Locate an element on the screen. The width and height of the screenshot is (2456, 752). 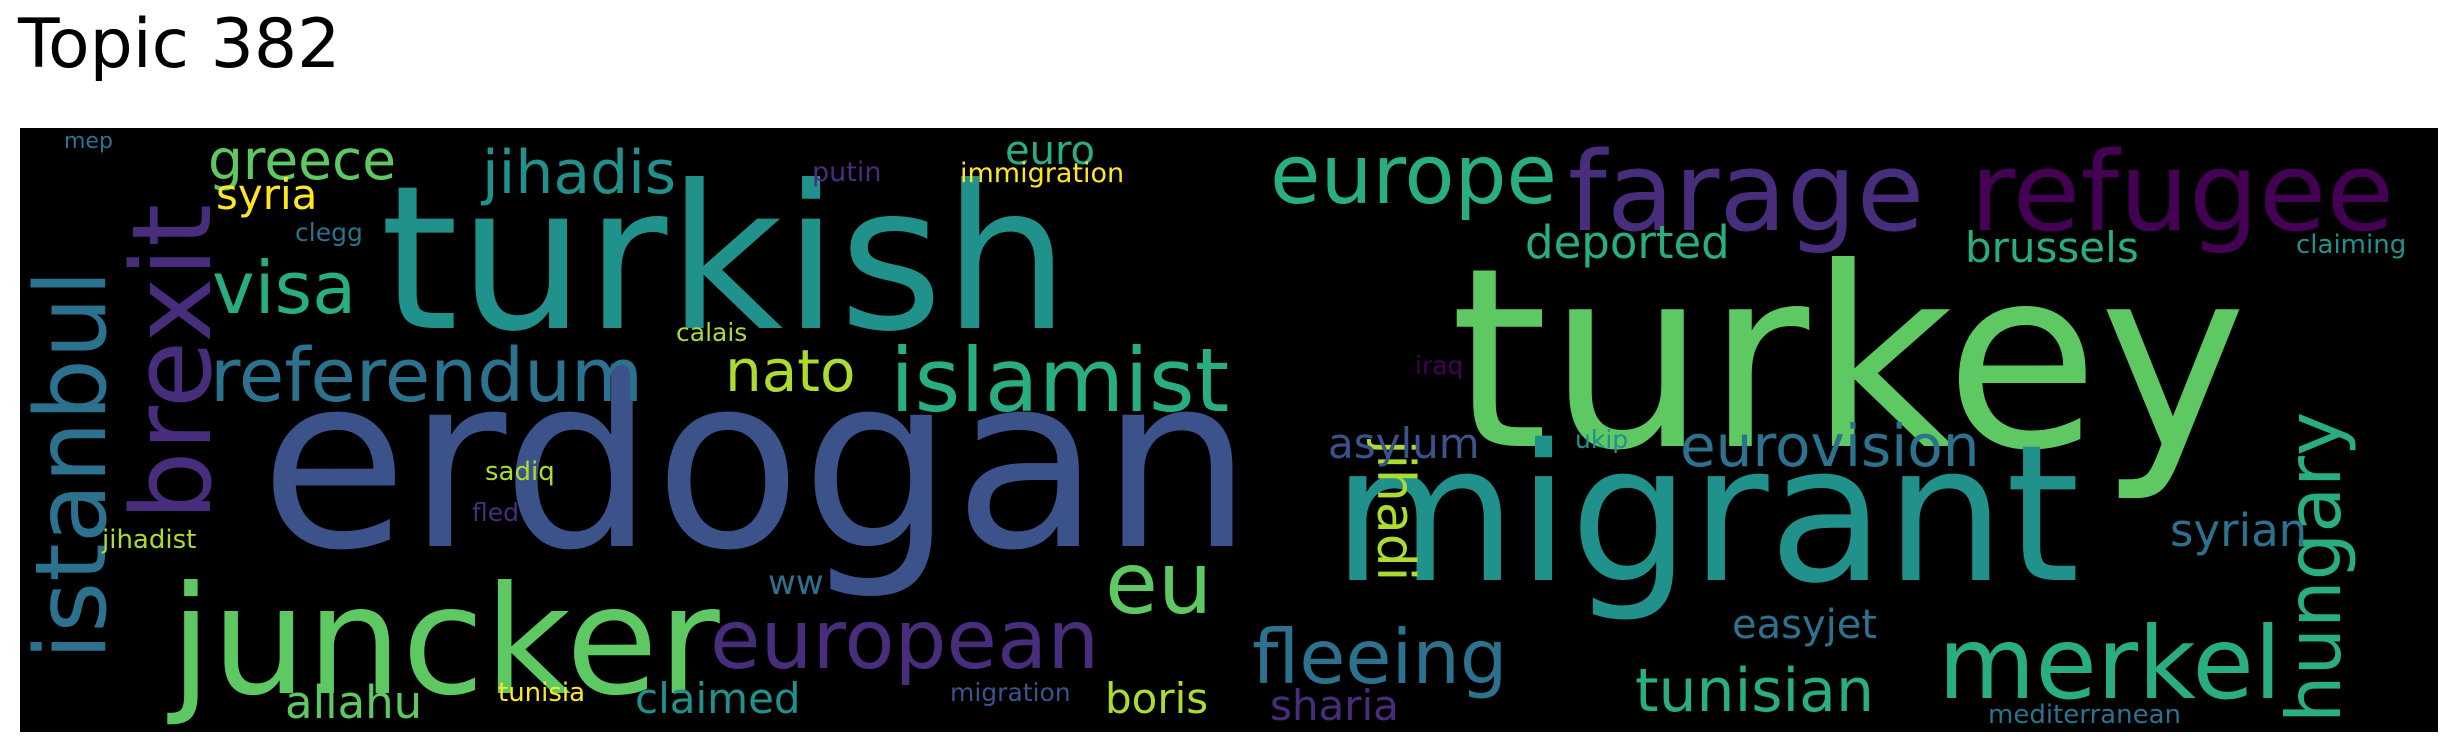
word-eurovision: eurovision is located at coordinates (1830, 446).